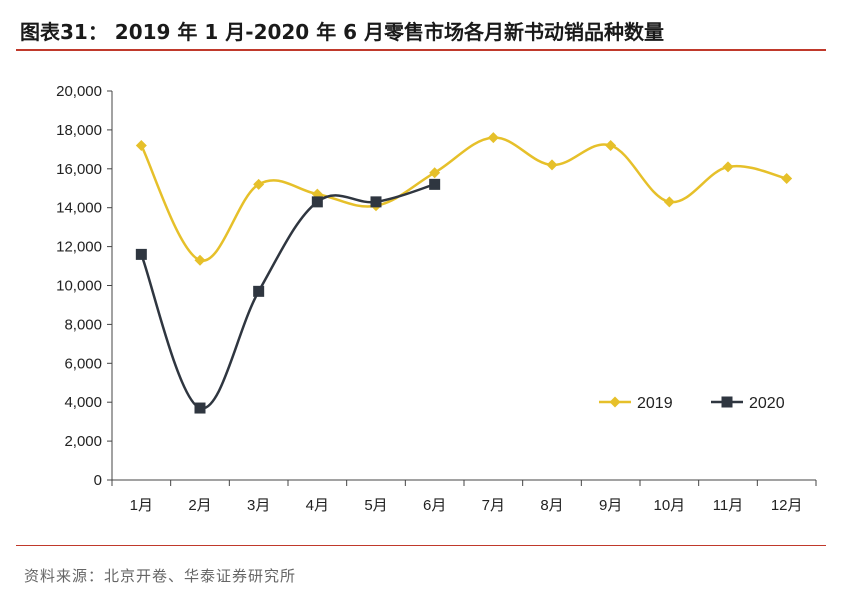  What do you see at coordinates (669, 505) in the screenshot?
I see `x-tick-label: 10月` at bounding box center [669, 505].